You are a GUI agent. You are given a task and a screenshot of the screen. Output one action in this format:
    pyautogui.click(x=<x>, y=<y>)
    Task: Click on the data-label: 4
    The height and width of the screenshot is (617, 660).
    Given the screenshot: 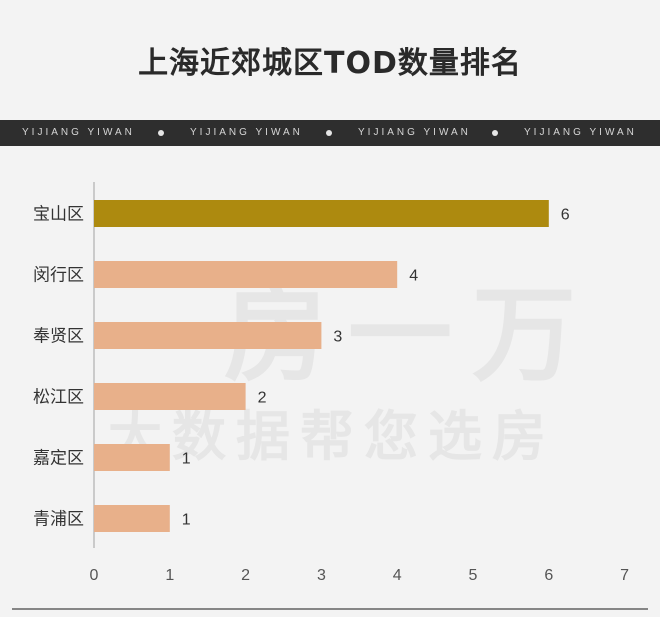 What is the action you would take?
    pyautogui.click(x=413, y=276)
    